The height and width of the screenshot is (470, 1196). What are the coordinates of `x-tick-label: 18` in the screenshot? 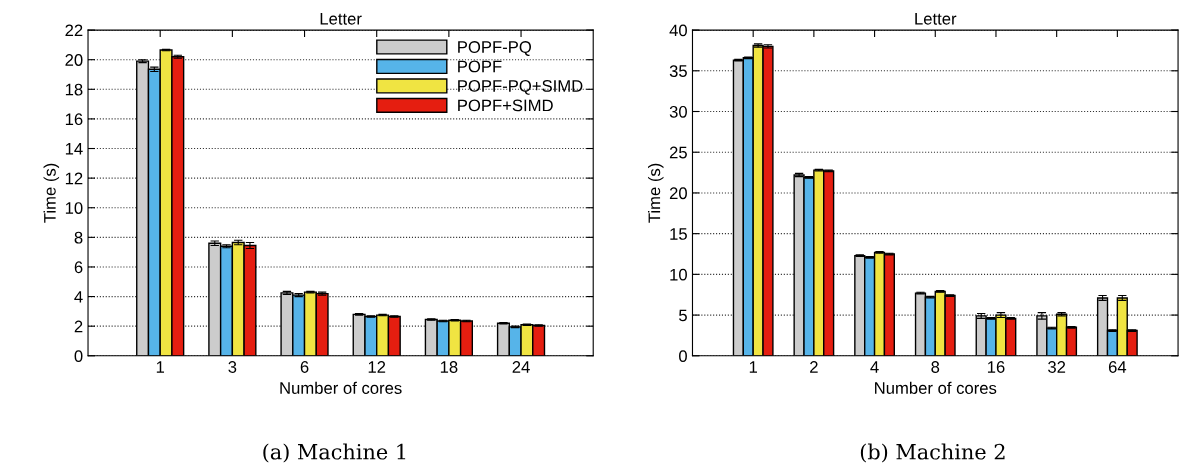 It's located at (449, 367).